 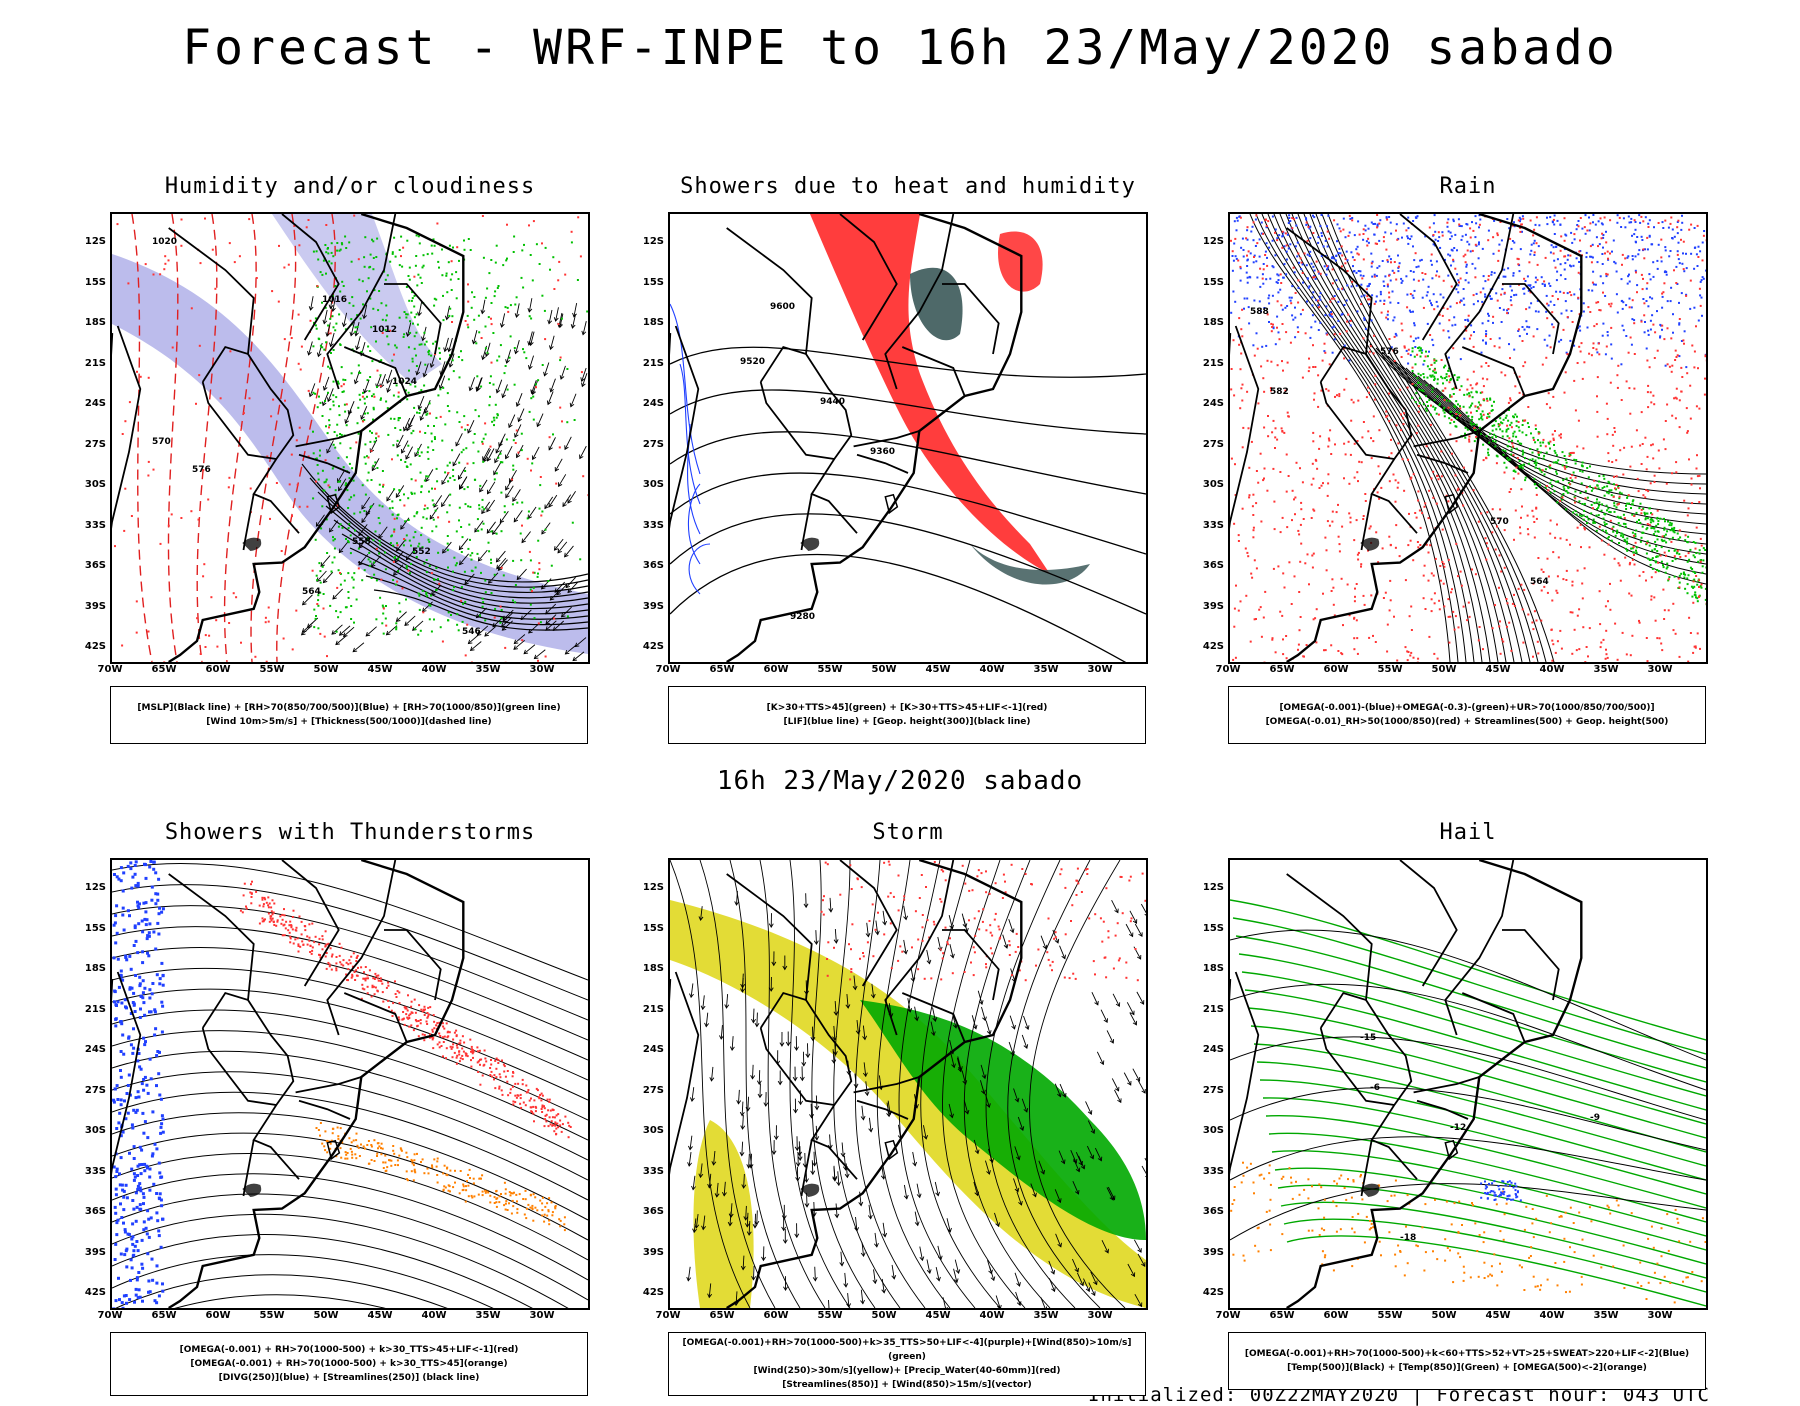 What do you see at coordinates (1552, 669) in the screenshot?
I see `longitude-tick-label: 40W` at bounding box center [1552, 669].